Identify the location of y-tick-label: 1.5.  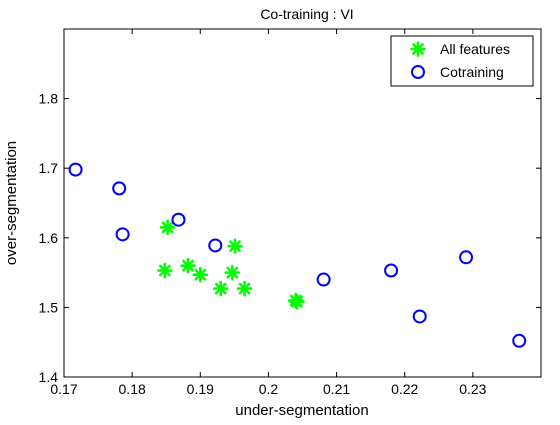
(49, 307).